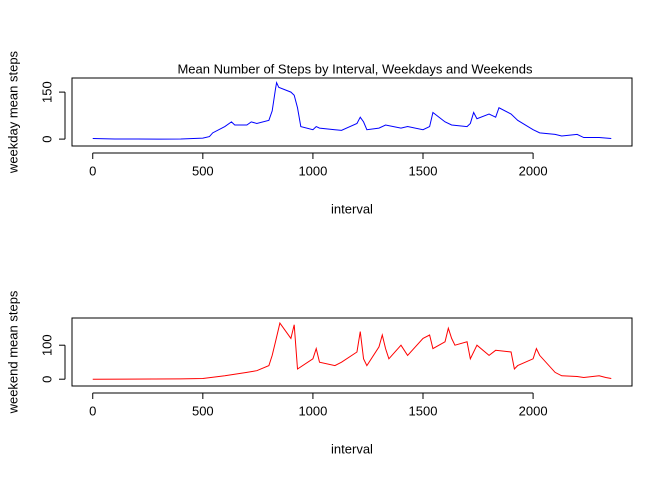  I want to click on y-tick-label: 100, so click(46, 345).